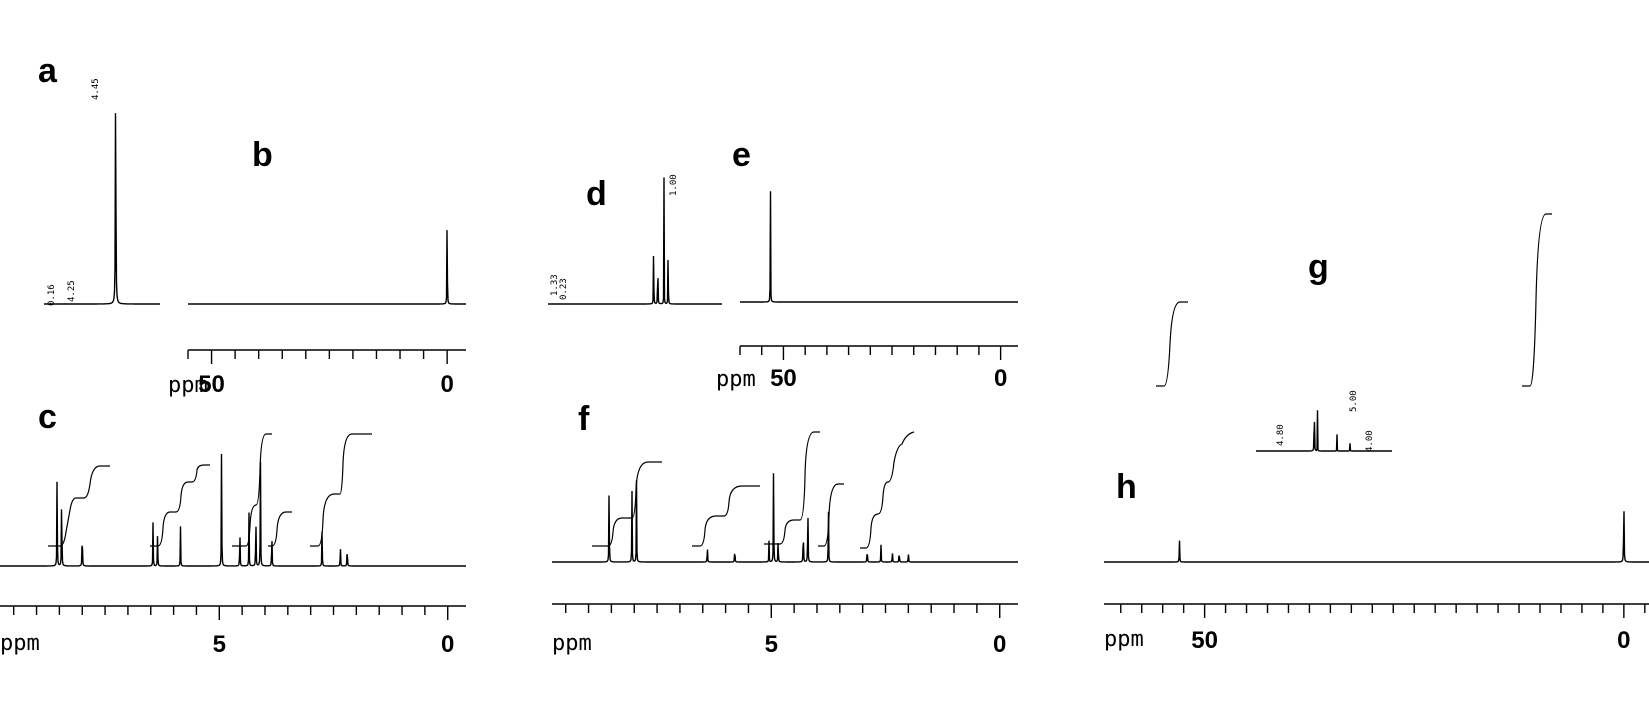 This screenshot has height=707, width=1649. Describe the element at coordinates (1000, 378) in the screenshot. I see `panel-e-tick-label-0: 0` at that location.